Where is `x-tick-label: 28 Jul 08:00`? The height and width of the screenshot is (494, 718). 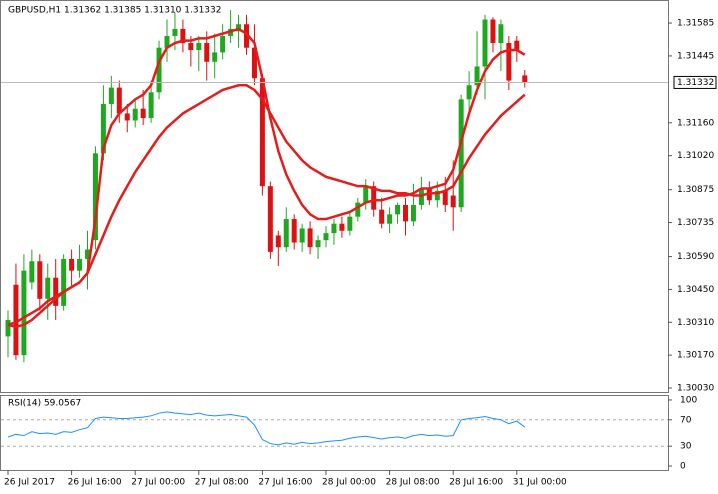 x-tick-label: 28 Jul 08:00 is located at coordinates (413, 483).